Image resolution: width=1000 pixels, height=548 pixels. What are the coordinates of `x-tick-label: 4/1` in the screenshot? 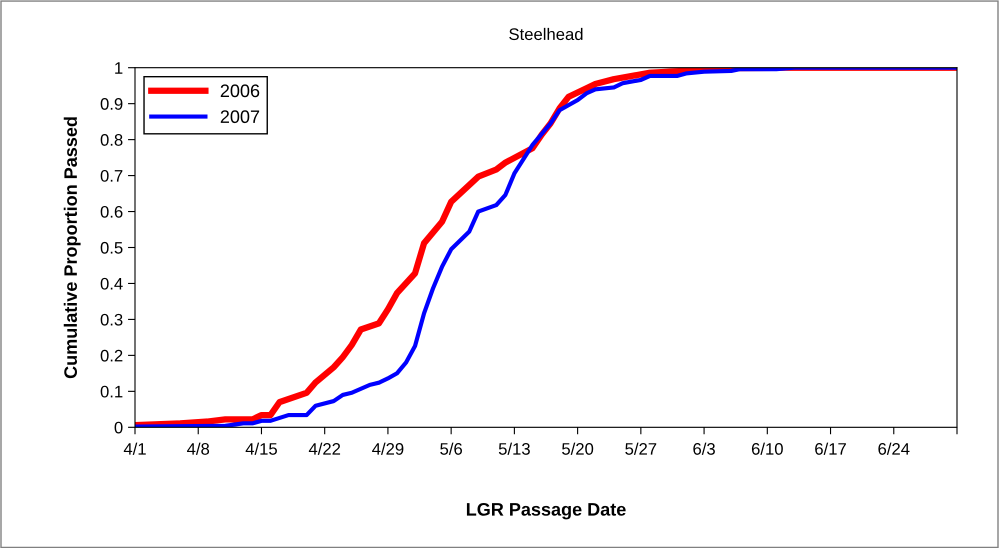 It's located at (135, 448).